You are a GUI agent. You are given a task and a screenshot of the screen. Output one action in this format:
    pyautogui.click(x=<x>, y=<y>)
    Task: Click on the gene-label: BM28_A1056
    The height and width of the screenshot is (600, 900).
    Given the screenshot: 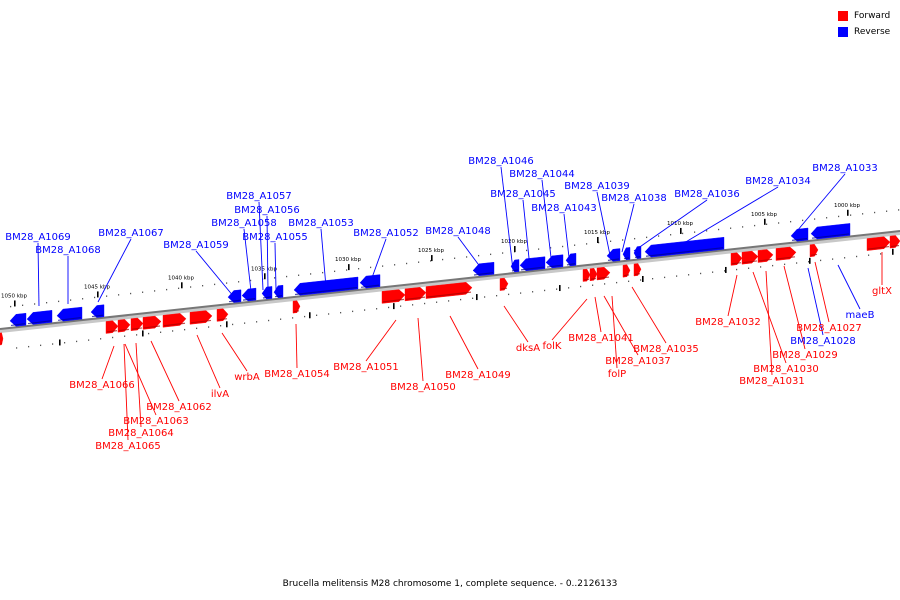 What is the action you would take?
    pyautogui.click(x=267, y=210)
    